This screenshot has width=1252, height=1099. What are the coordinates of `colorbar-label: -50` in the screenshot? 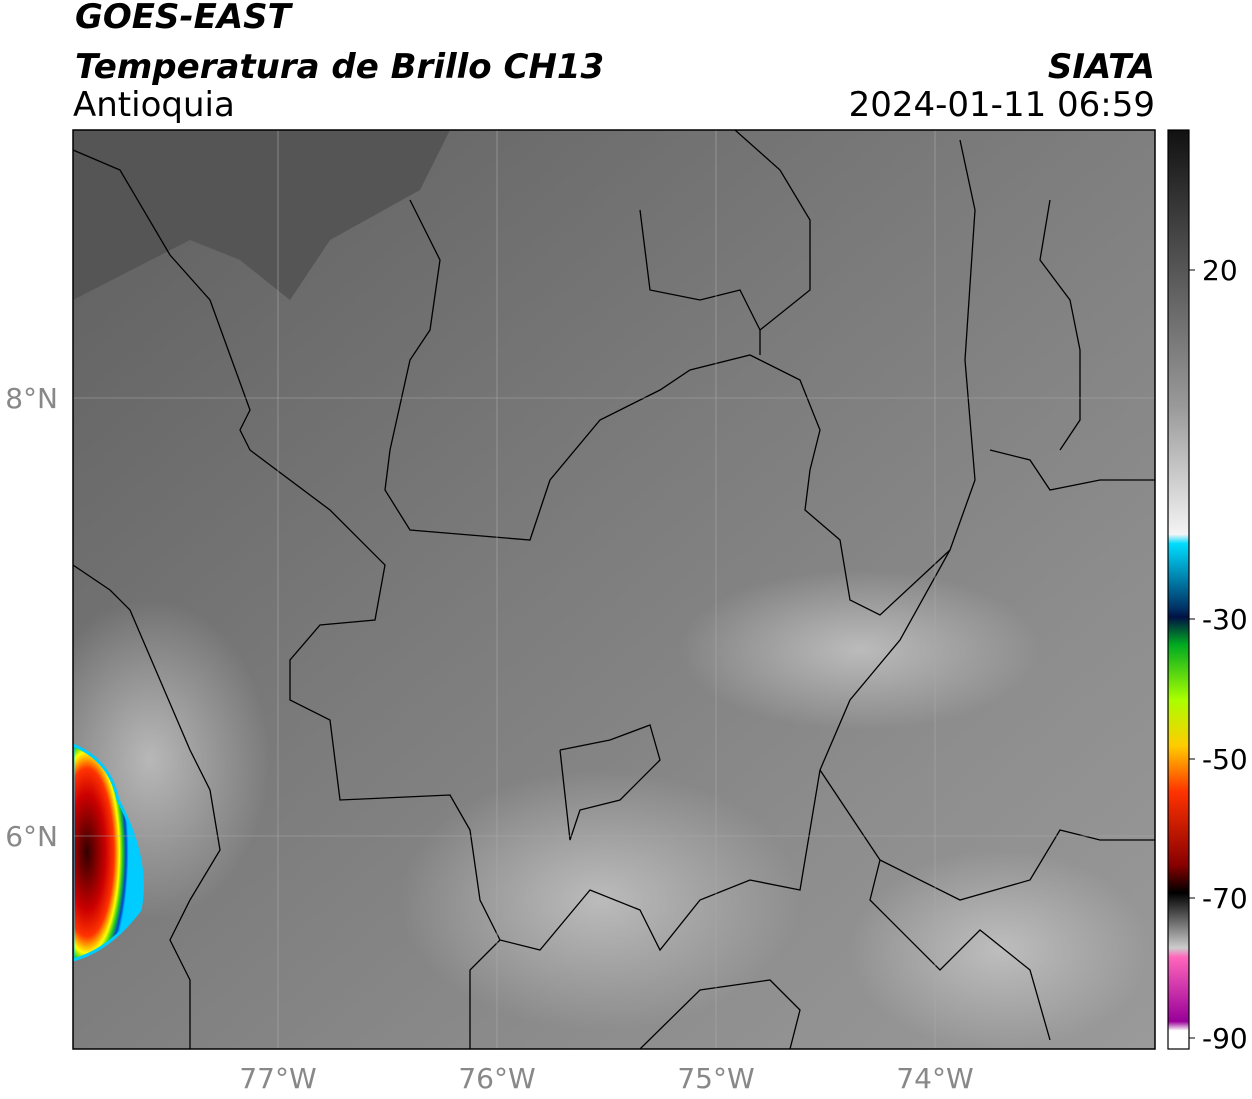 It's located at (1225, 759).